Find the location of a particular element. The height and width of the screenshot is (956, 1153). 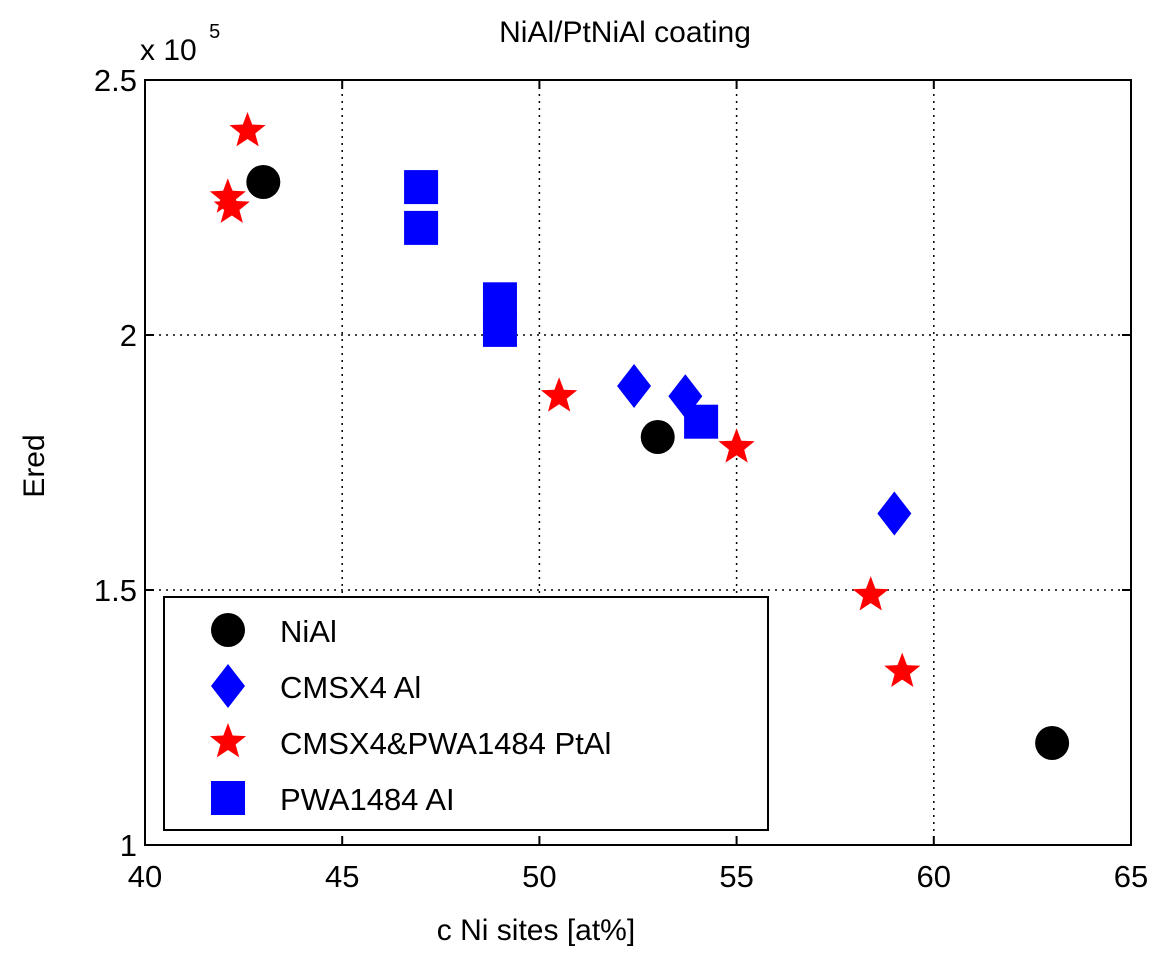

legend-marker-square is located at coordinates (228, 798).